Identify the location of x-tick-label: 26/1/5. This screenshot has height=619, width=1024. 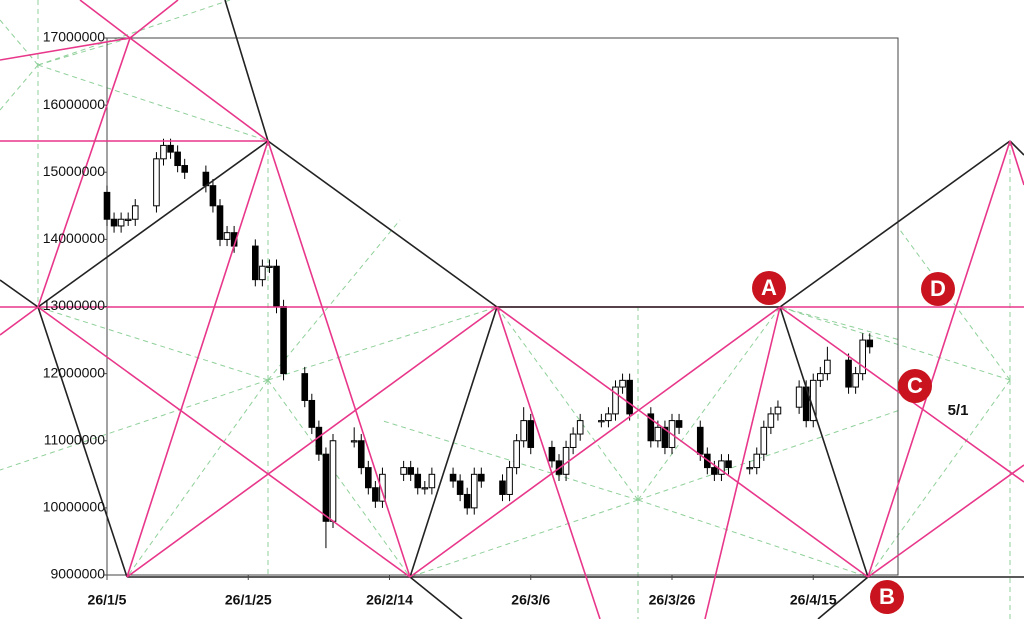
(107, 600).